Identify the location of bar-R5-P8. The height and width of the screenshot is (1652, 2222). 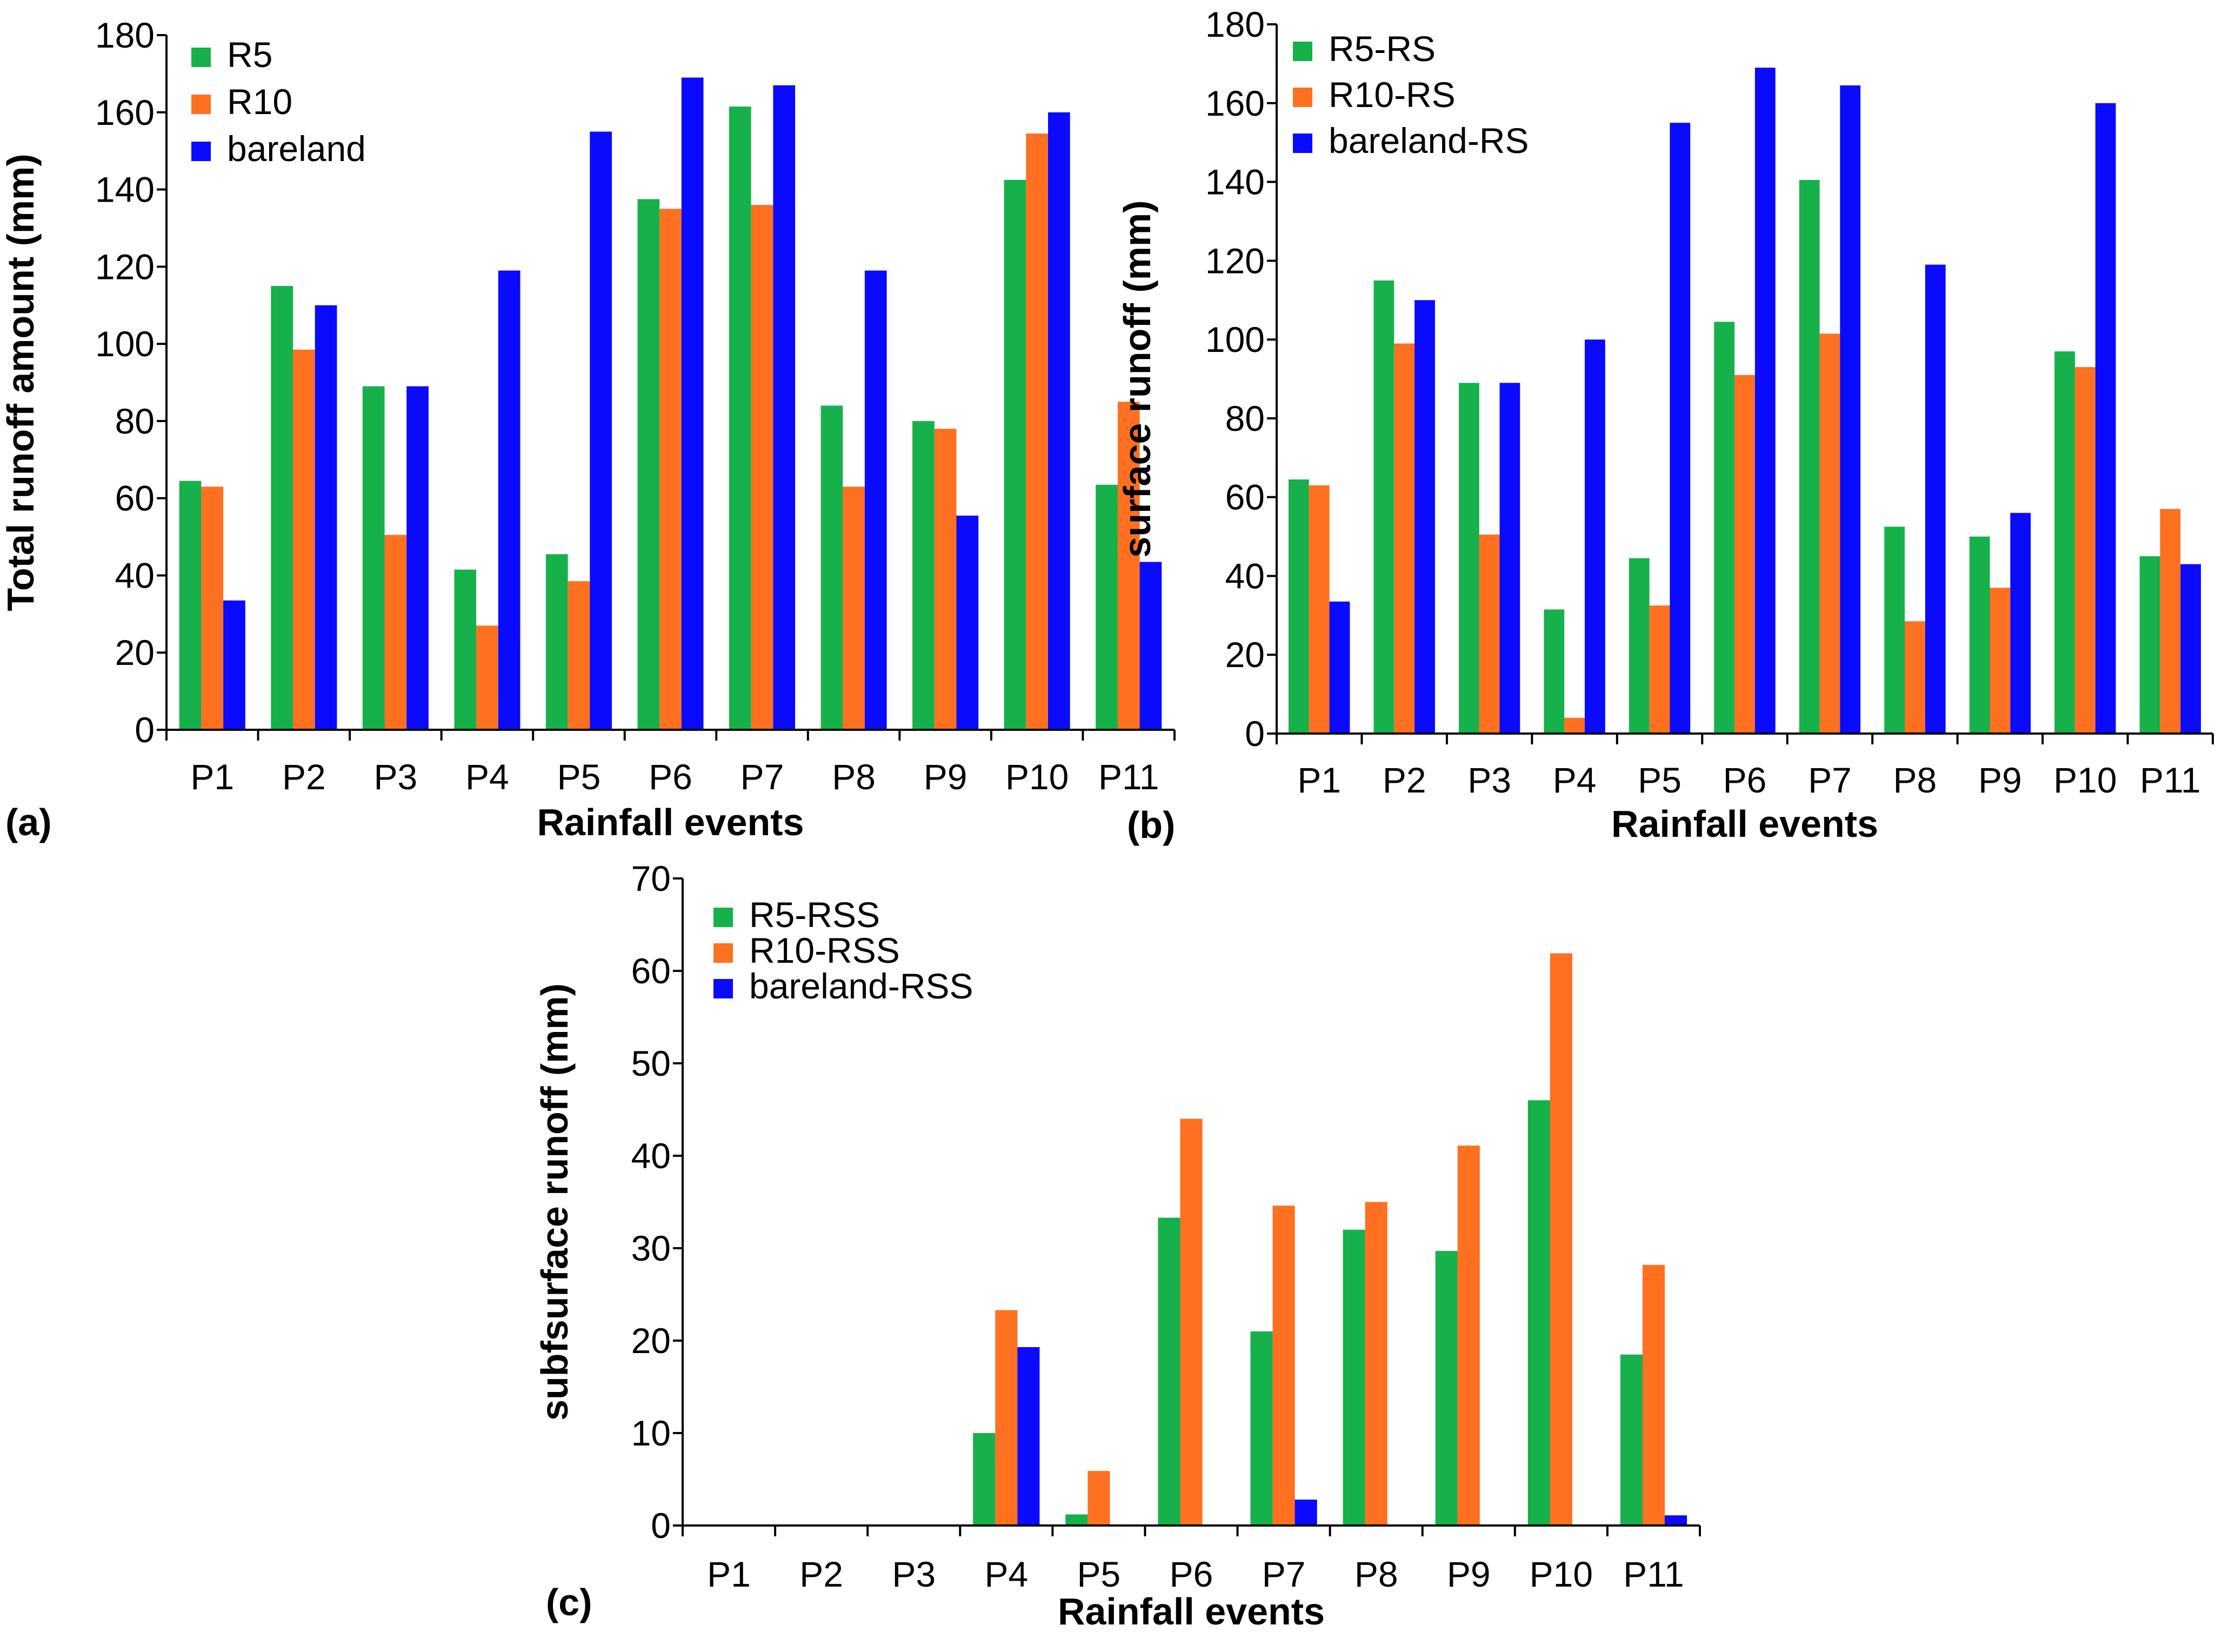
(831, 567).